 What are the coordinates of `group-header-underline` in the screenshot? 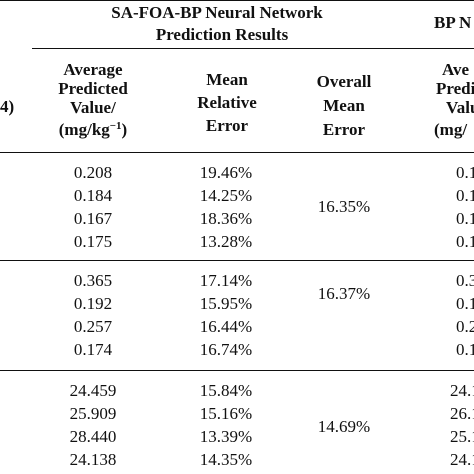 It's located at (253, 48).